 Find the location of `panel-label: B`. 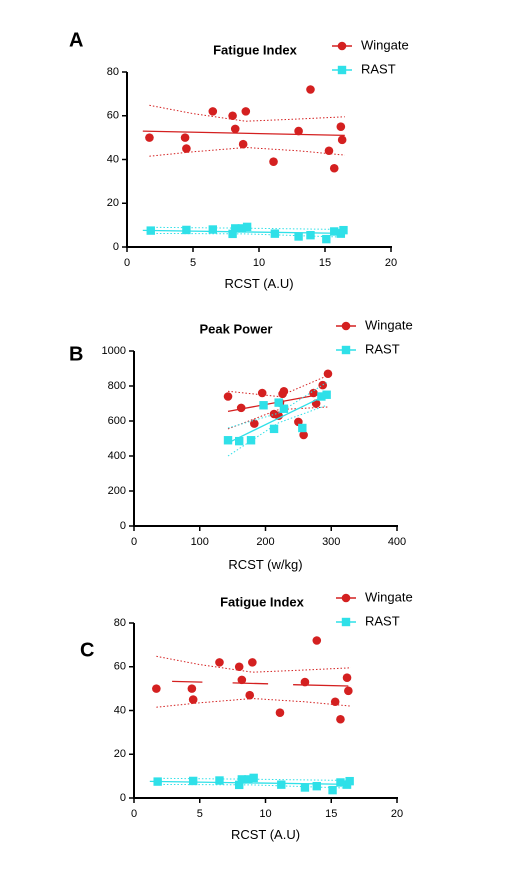

panel-label: B is located at coordinates (76, 354).